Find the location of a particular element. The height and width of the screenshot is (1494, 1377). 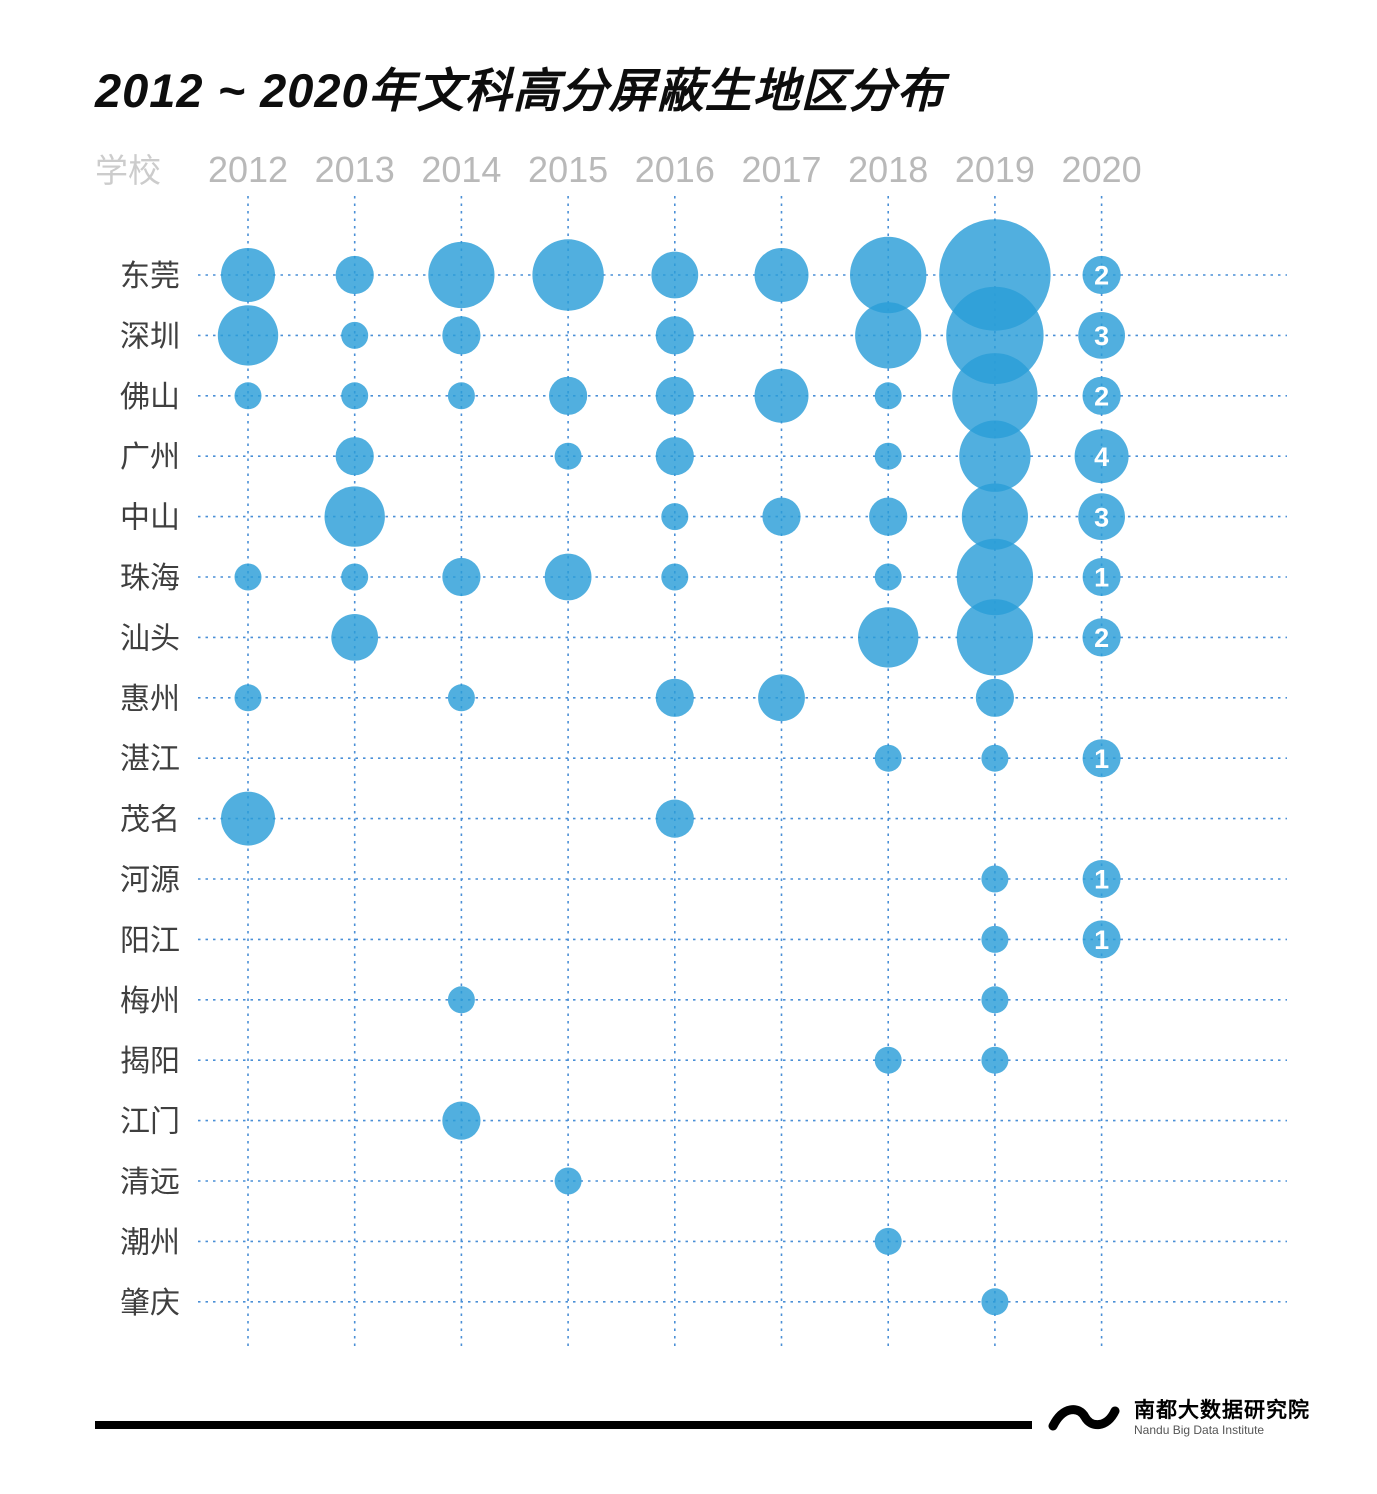

year-label: 2020 is located at coordinates (1102, 169).